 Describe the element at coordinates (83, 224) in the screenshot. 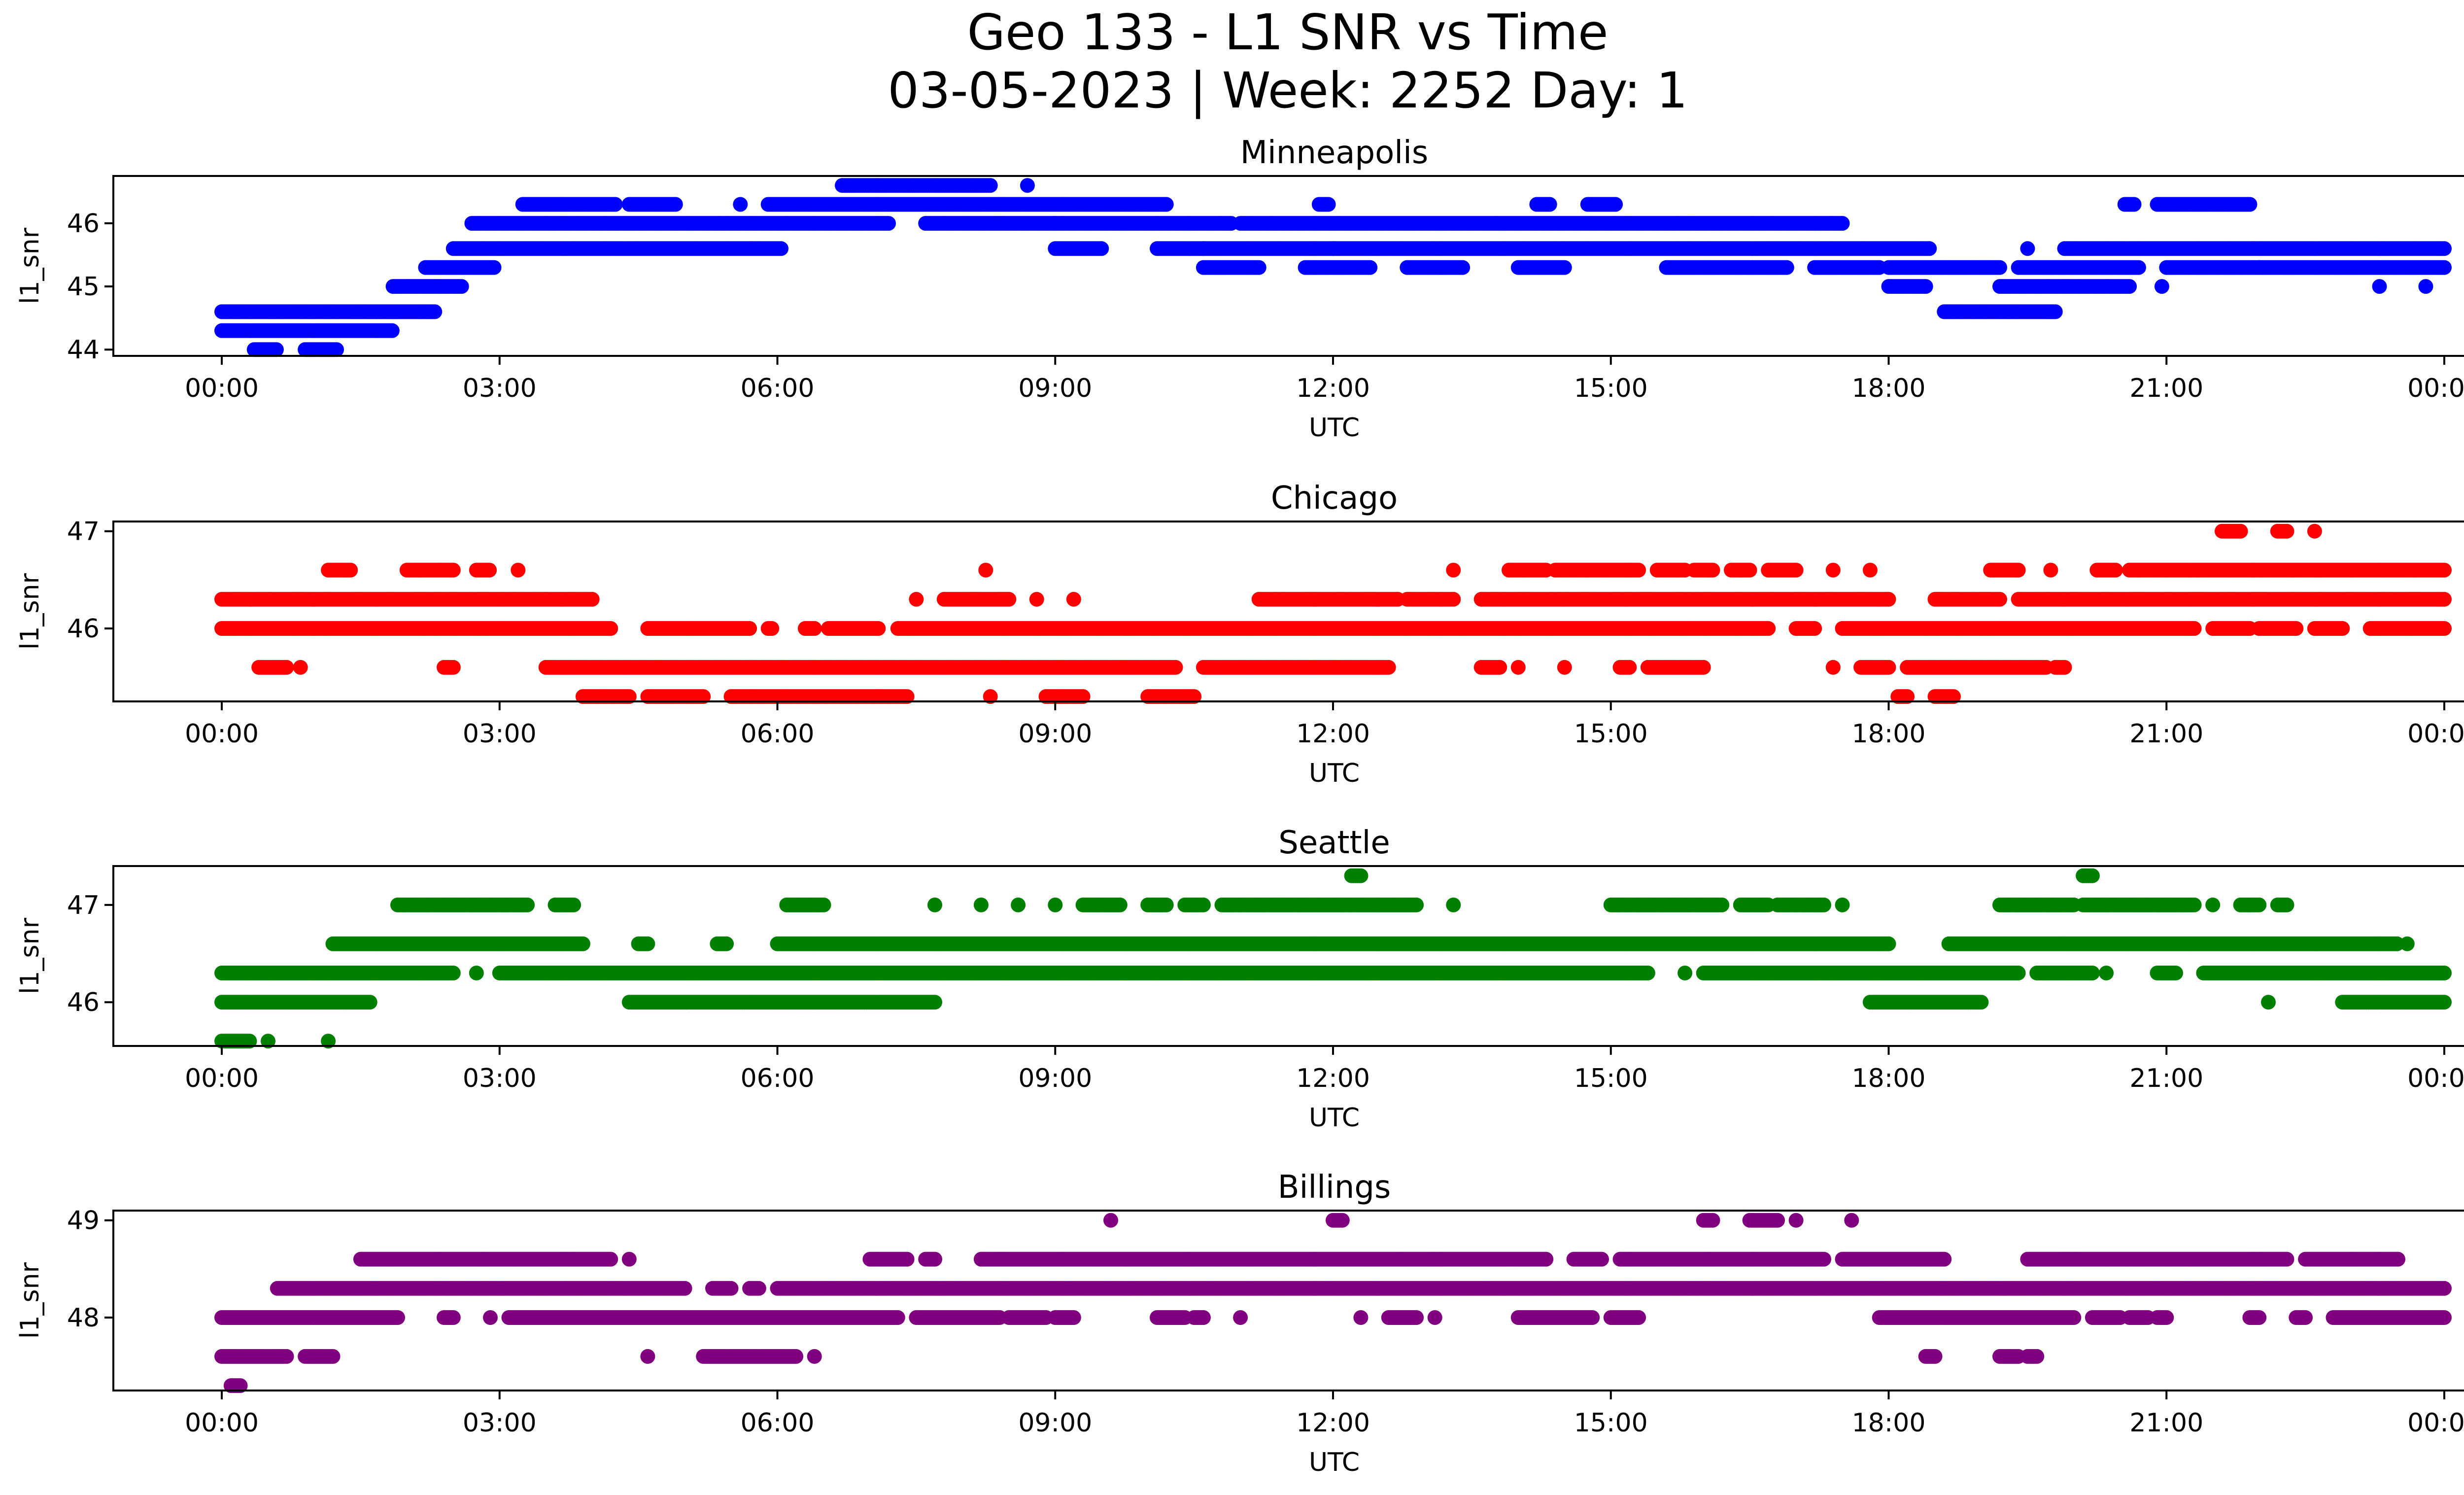

I see `y-tick-label: 46` at that location.